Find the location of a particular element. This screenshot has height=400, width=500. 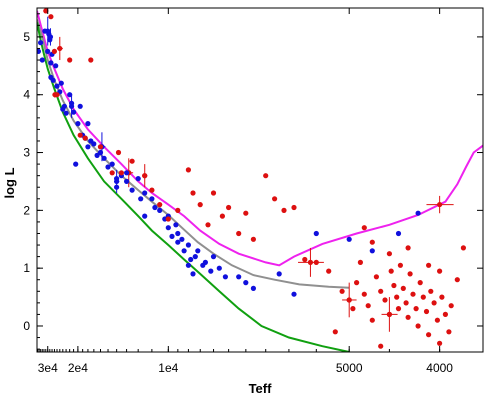

y-tick-label: 4 is located at coordinates (26, 95).